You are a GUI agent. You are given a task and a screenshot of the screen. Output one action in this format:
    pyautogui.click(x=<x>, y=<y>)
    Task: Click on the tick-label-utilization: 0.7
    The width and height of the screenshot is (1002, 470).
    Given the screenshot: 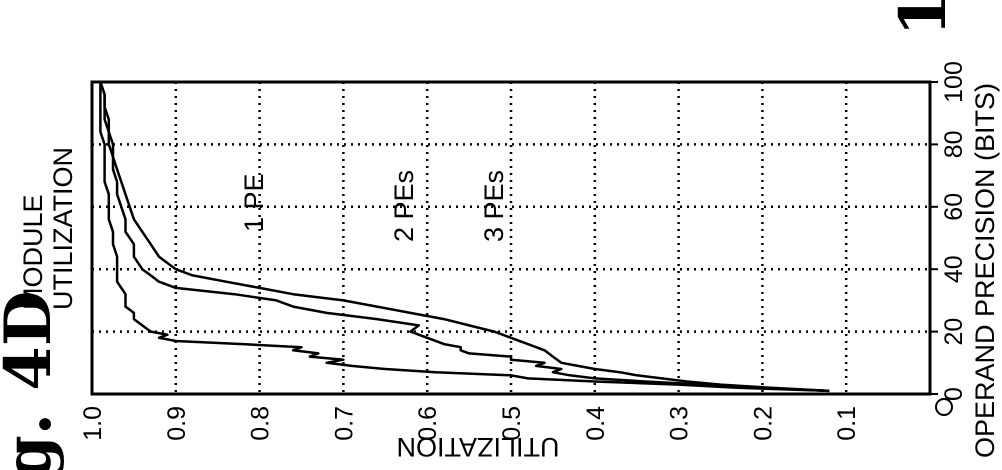 What is the action you would take?
    pyautogui.click(x=344, y=423)
    